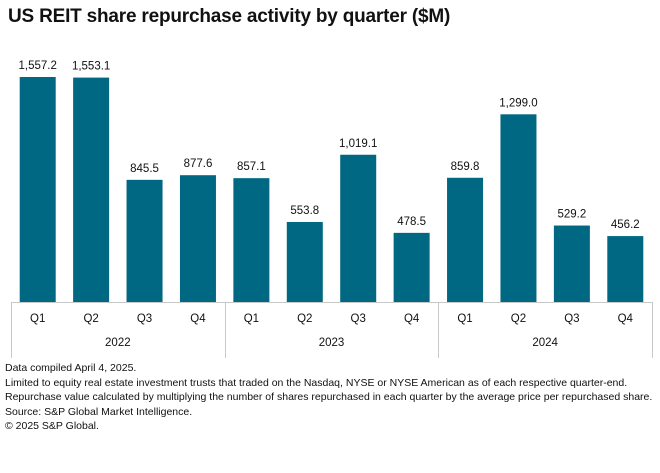 The width and height of the screenshot is (660, 473). What do you see at coordinates (52, 426) in the screenshot?
I see `note-copyright: © 2025 S&P Global.` at bounding box center [52, 426].